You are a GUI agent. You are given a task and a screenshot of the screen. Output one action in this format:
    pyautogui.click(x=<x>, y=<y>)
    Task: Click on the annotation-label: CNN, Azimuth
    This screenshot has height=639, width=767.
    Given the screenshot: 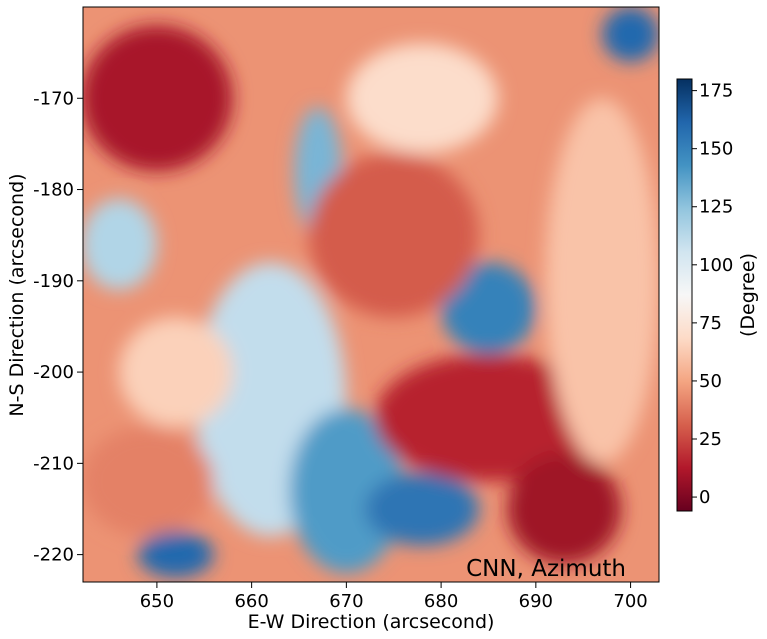 What is the action you would take?
    pyautogui.click(x=546, y=569)
    